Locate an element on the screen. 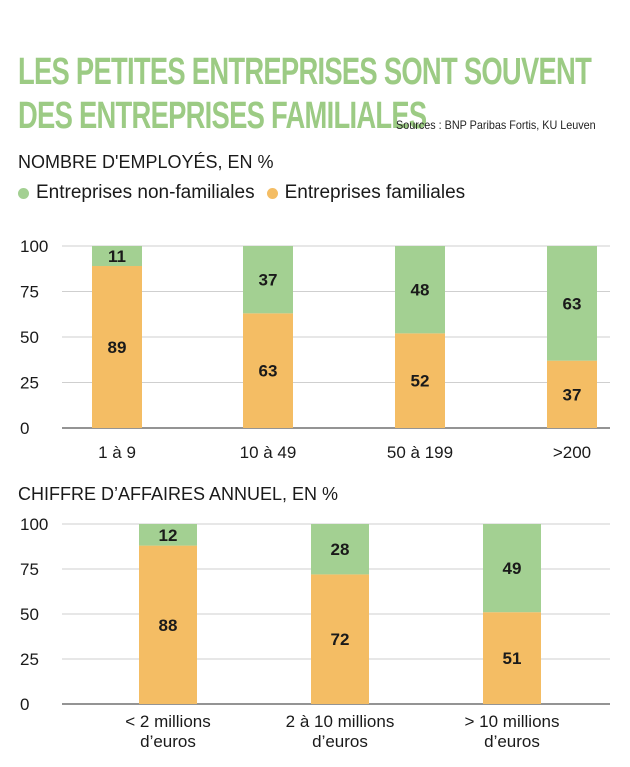  legend-item-familiales: Entreprises familiales is located at coordinates (366, 193).